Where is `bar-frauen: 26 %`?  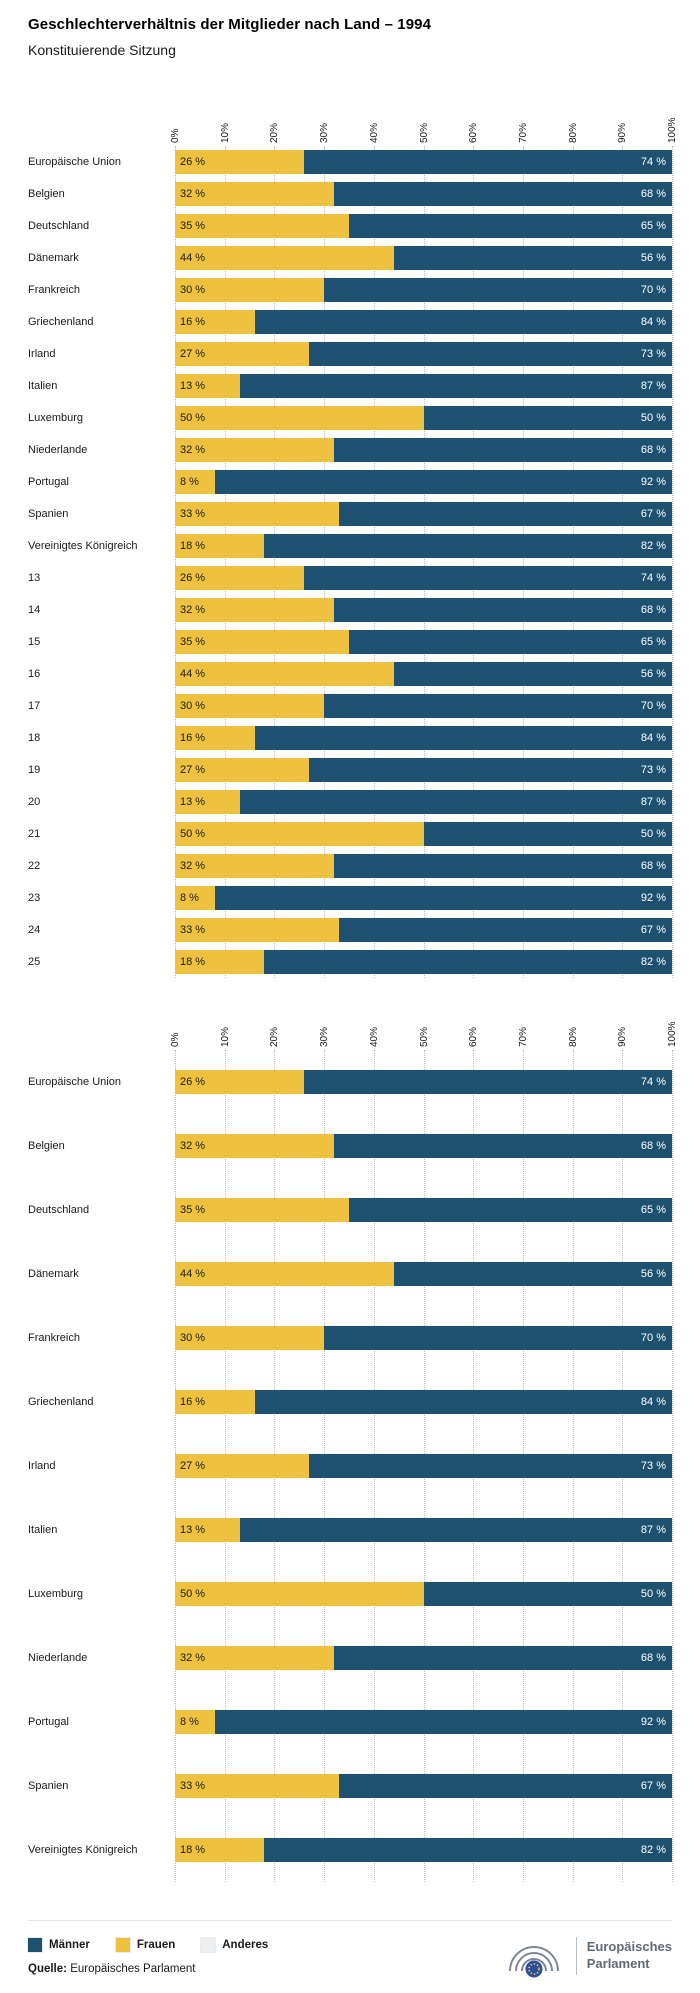 bar-frauen: 26 % is located at coordinates (240, 578).